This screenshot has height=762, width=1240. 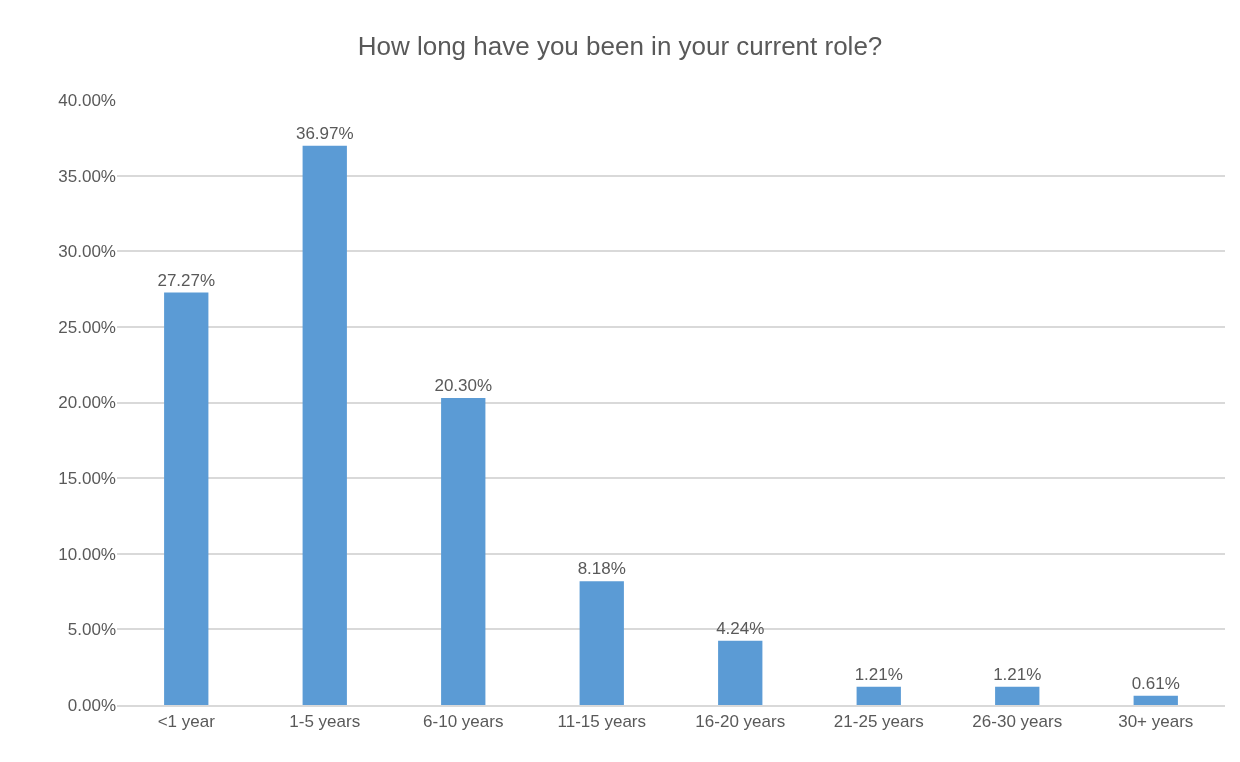 What do you see at coordinates (91, 630) in the screenshot?
I see `y-tick-label: 5.00%` at bounding box center [91, 630].